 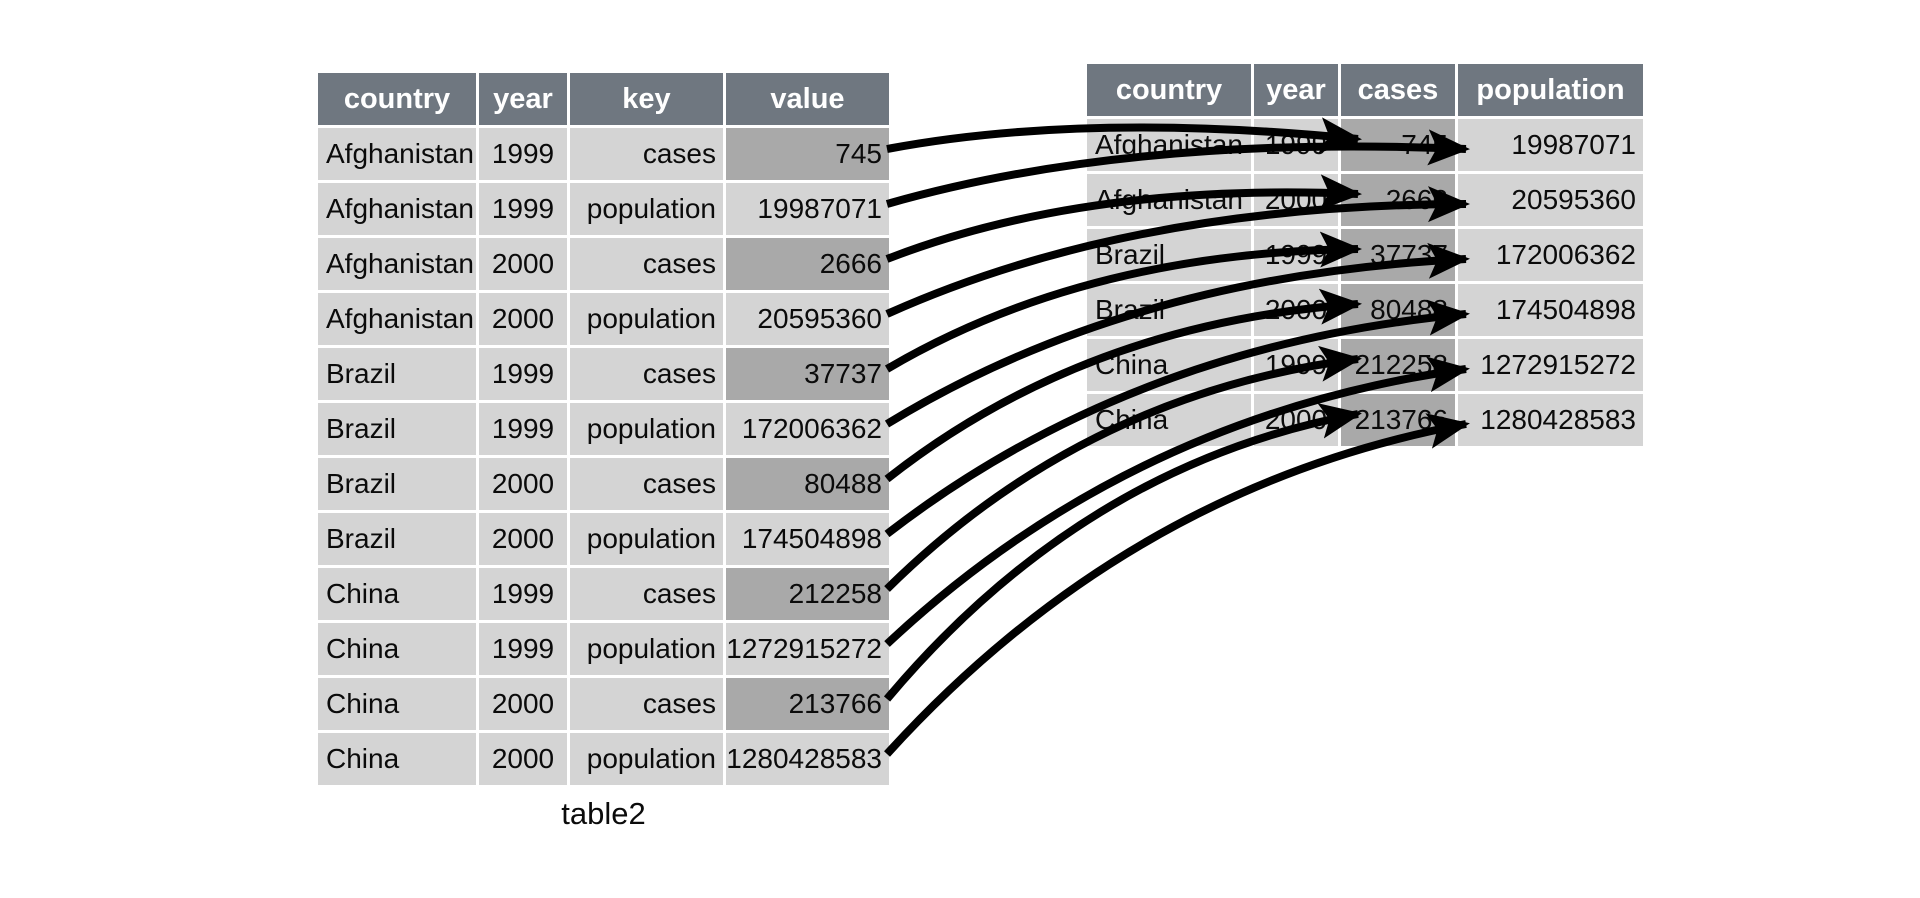 I want to click on left-table-header-key: key, so click(x=646, y=99).